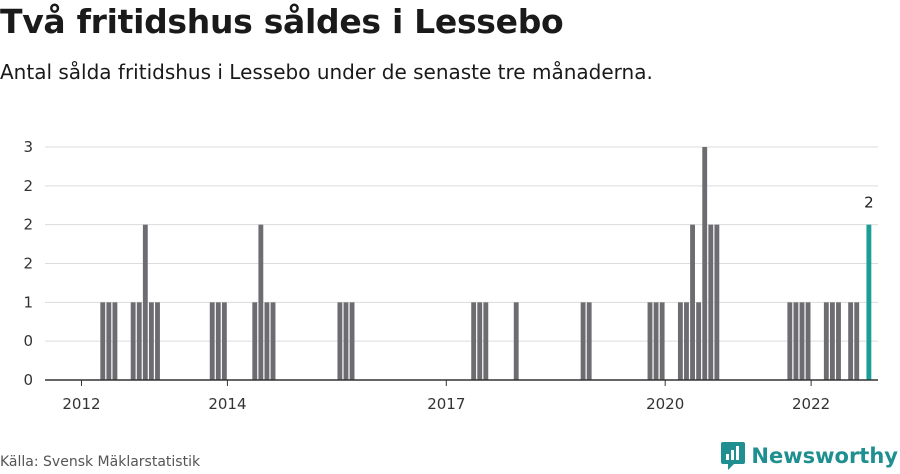  Describe the element at coordinates (733, 456) in the screenshot. I see `newsworthy-logo-icon` at that location.